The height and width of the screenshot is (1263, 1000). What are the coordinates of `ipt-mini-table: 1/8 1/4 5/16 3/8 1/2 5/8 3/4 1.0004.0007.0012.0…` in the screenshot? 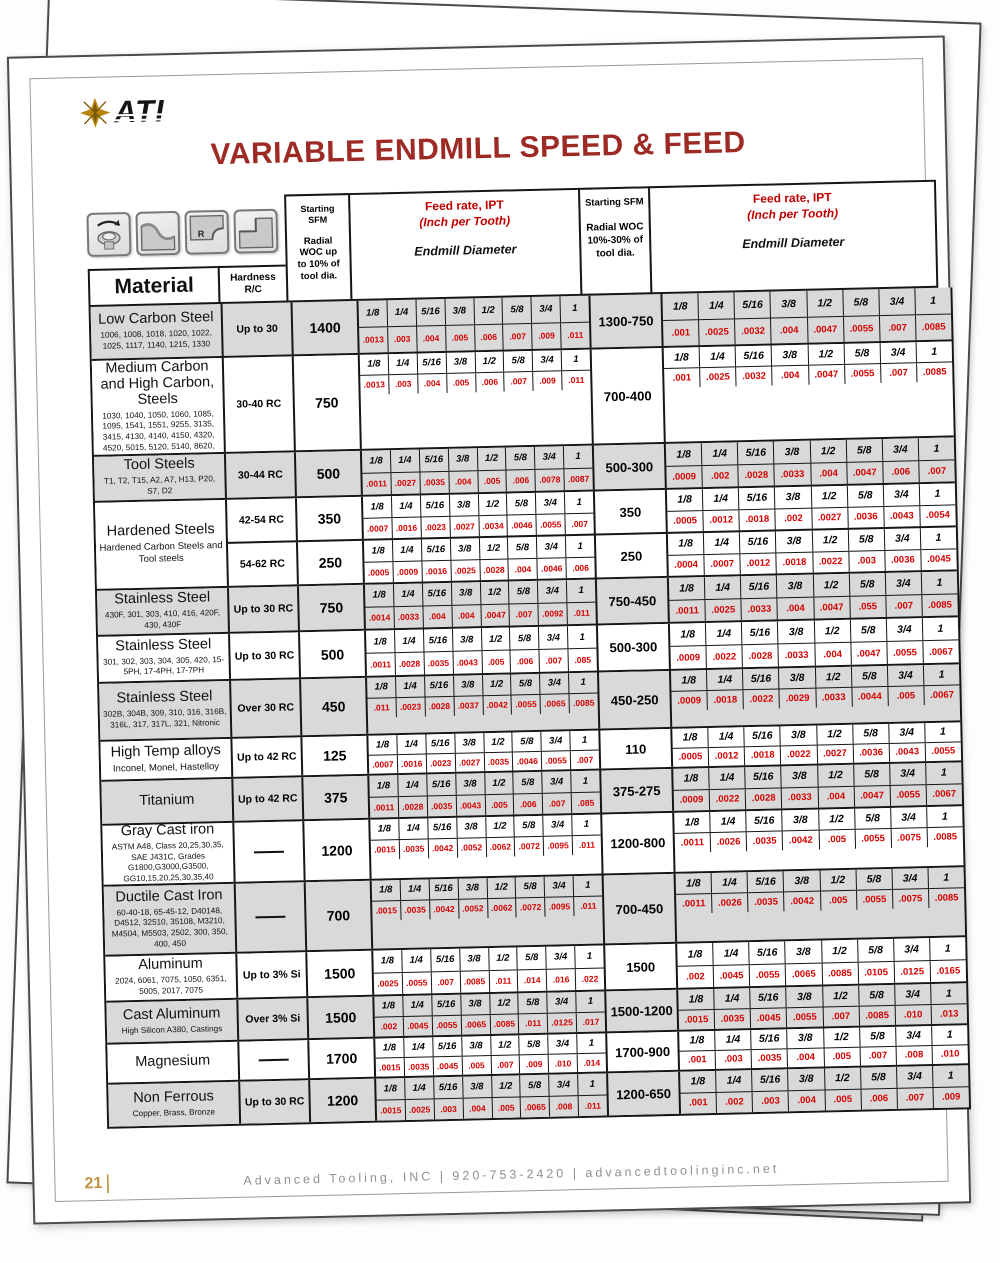 It's located at (812, 551).